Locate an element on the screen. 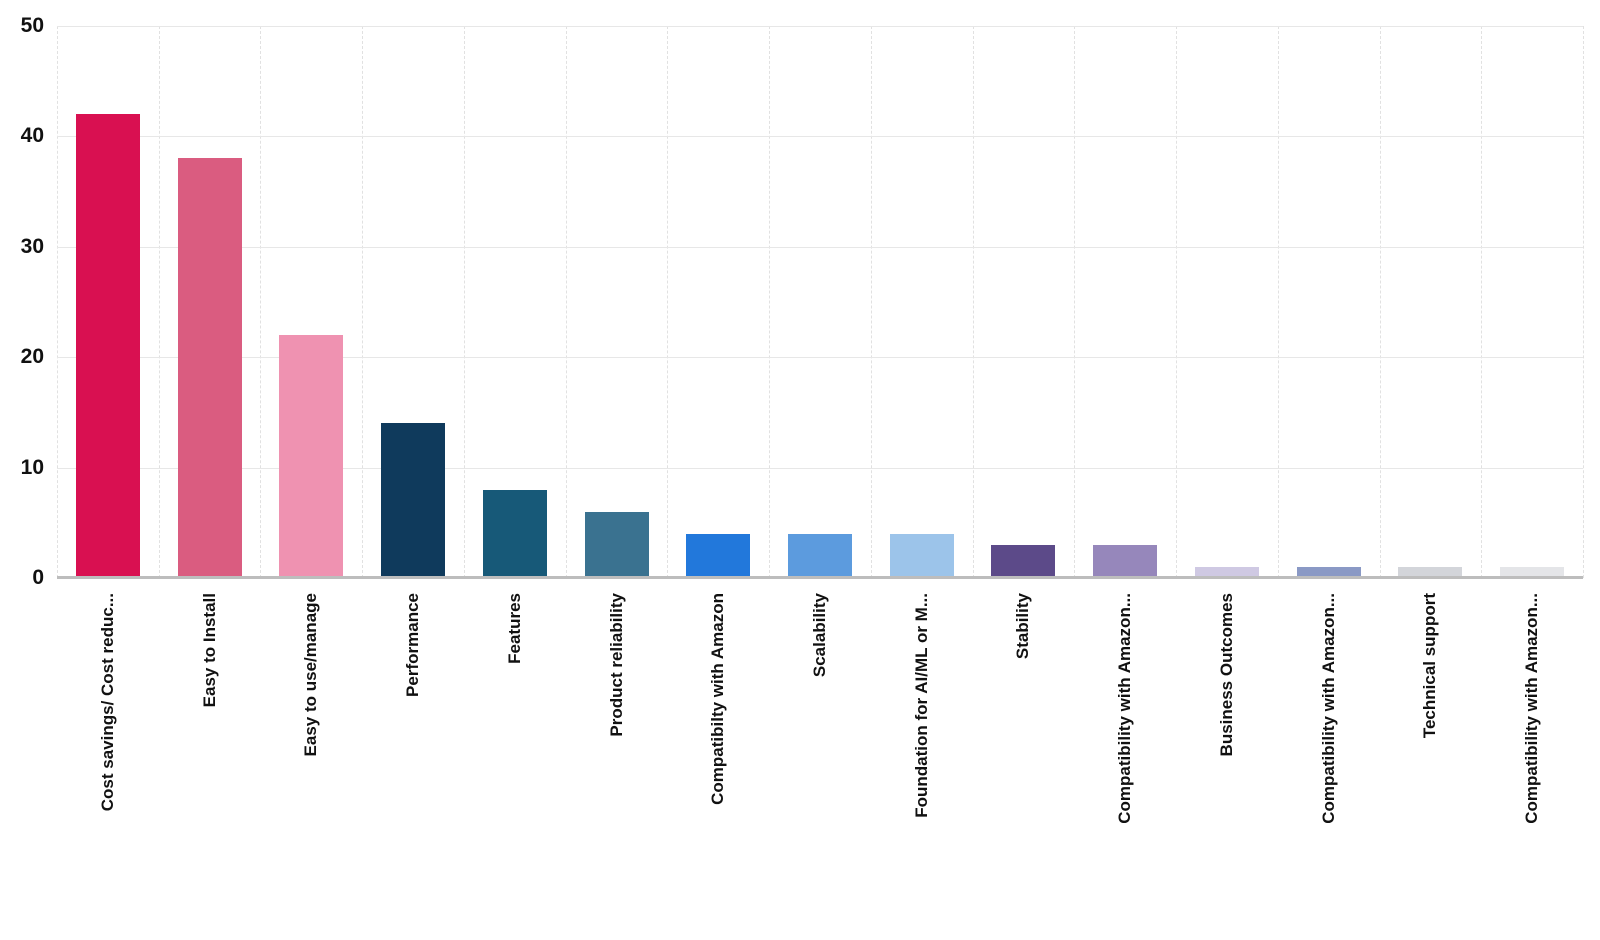  y-axis-tick-label: 50 is located at coordinates (32, 25).